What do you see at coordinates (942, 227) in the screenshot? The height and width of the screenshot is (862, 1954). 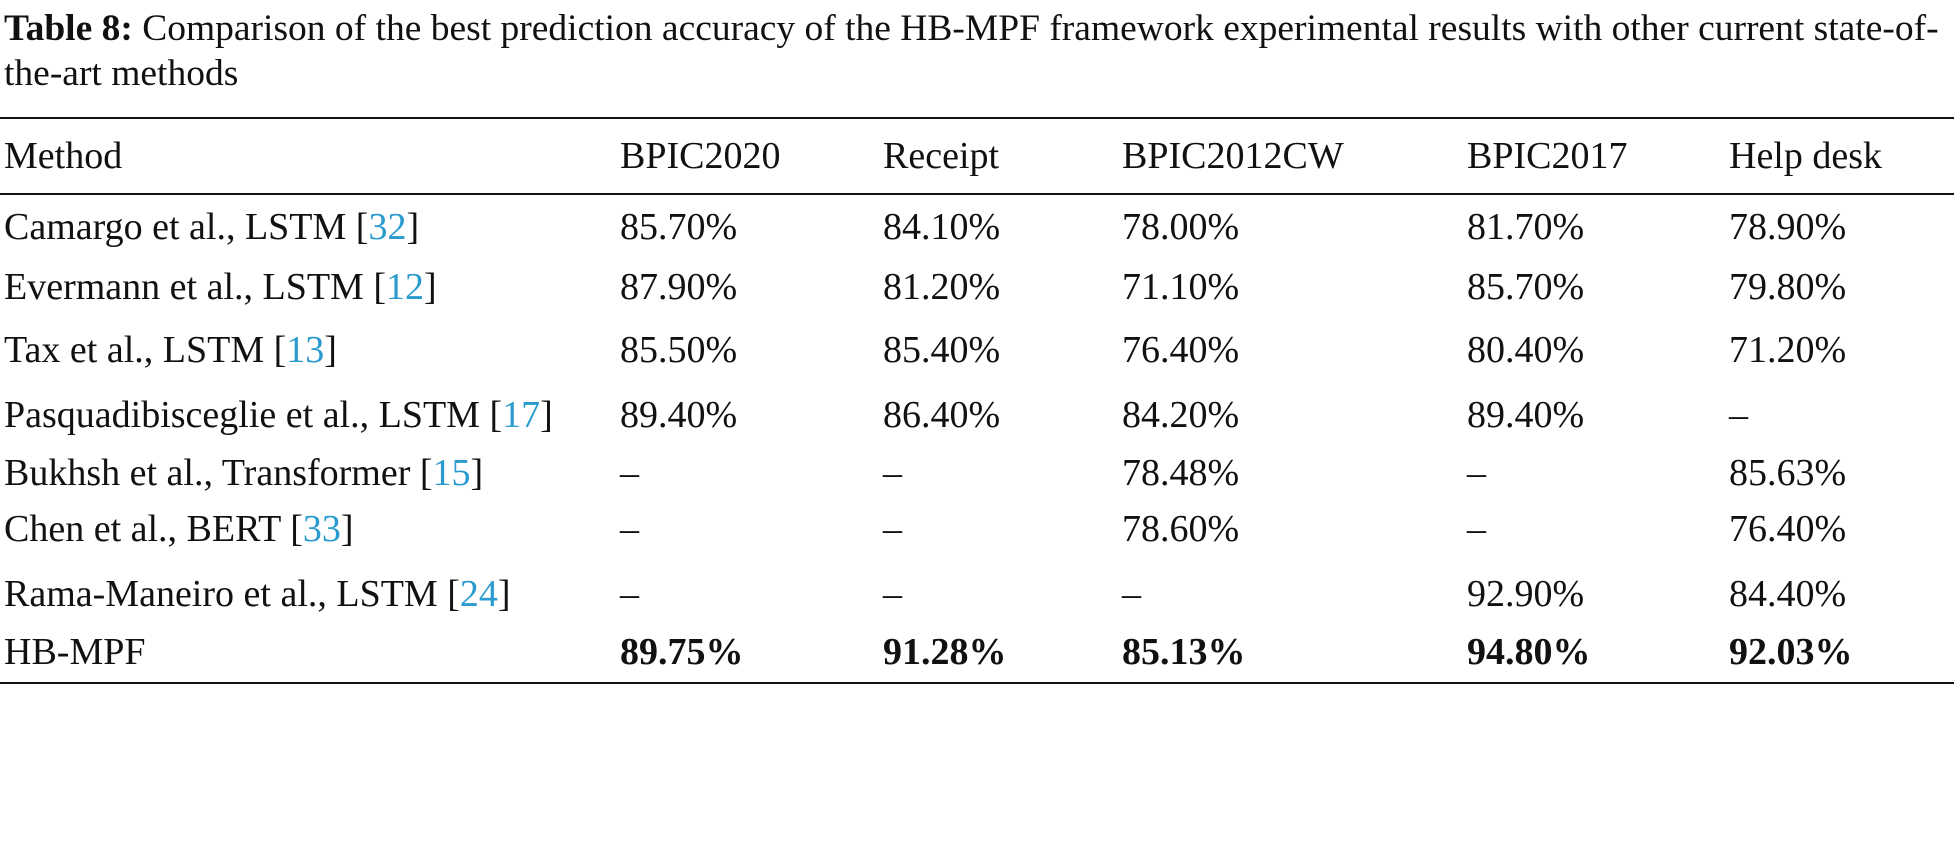 I see `value-cell: 84.10%` at bounding box center [942, 227].